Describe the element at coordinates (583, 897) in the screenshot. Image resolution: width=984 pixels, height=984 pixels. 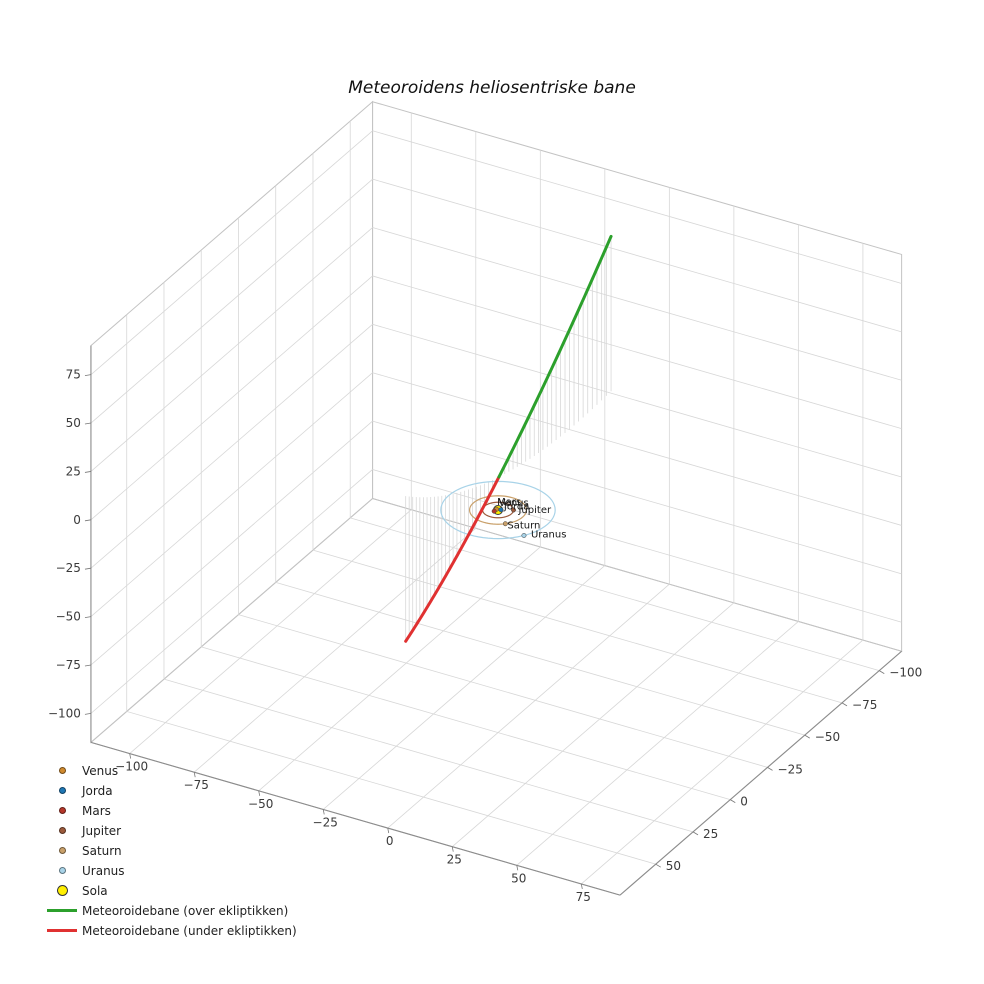
I see `x-tick-label: 75` at that location.